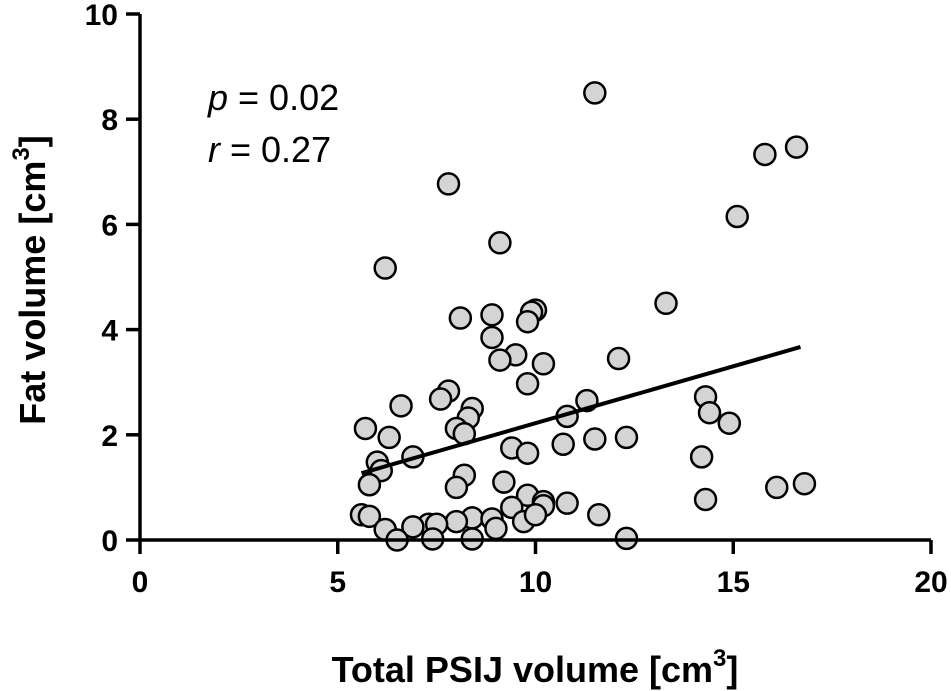 The height and width of the screenshot is (691, 951). I want to click on x-tick-label: 20, so click(930, 582).